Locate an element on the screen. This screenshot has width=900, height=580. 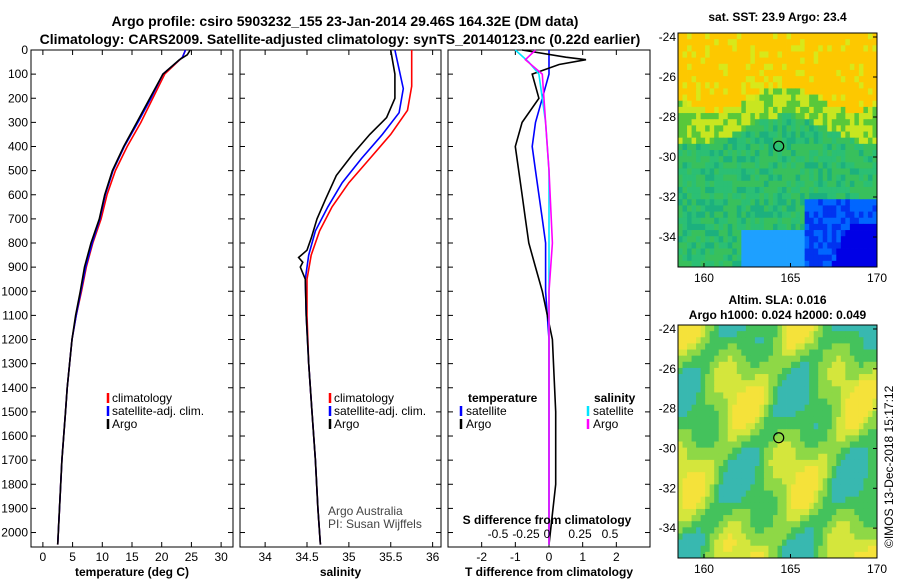
temperature-profile-xtick-label: 30 is located at coordinates (221, 557).